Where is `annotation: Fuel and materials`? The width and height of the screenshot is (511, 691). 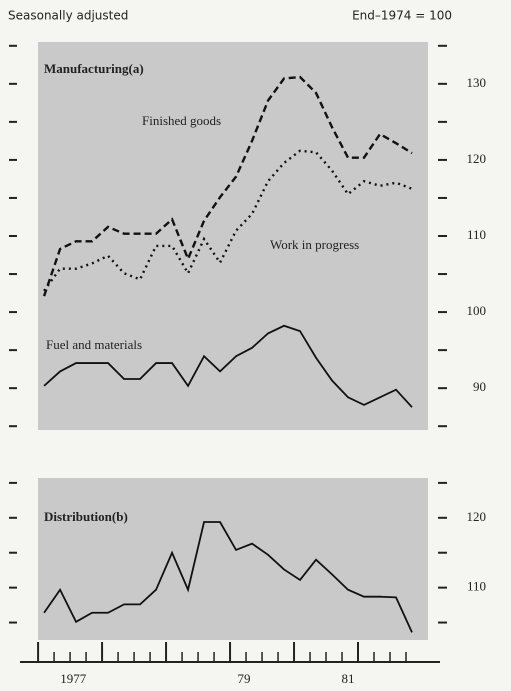
annotation: Fuel and materials is located at coordinates (94, 344).